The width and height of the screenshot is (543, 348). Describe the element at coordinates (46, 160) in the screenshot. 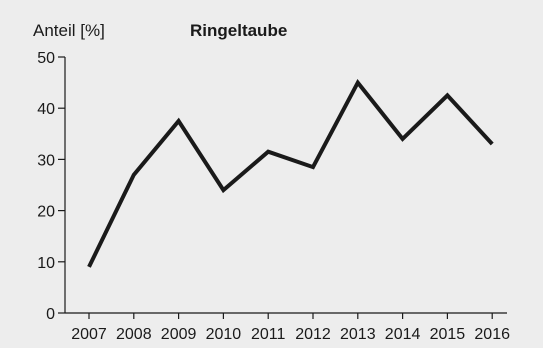

I see `y-tick-label: 30` at that location.